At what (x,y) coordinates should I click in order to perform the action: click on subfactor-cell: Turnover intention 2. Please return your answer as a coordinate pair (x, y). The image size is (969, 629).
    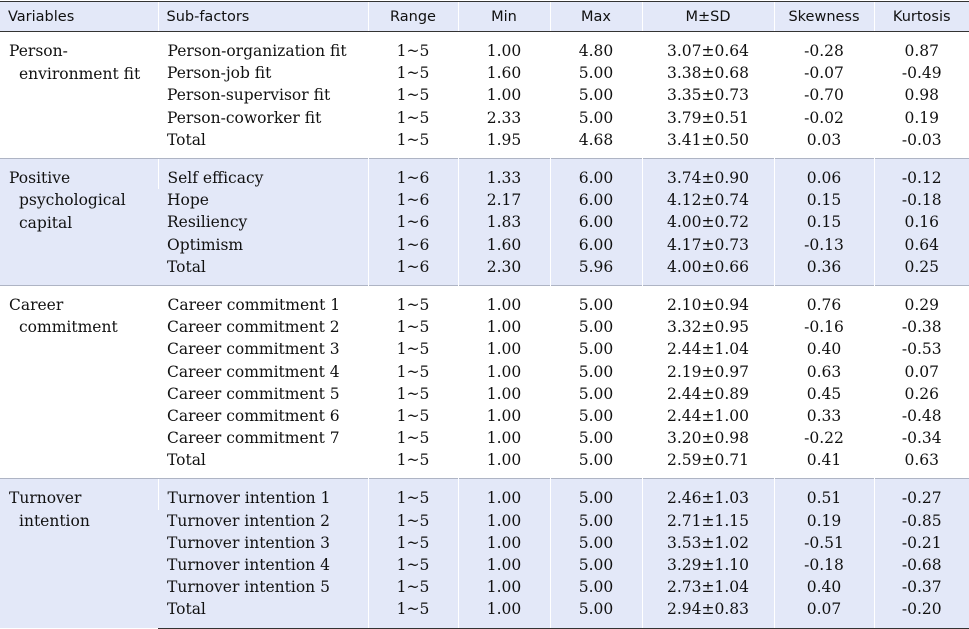
    Looking at the image, I should click on (263, 520).